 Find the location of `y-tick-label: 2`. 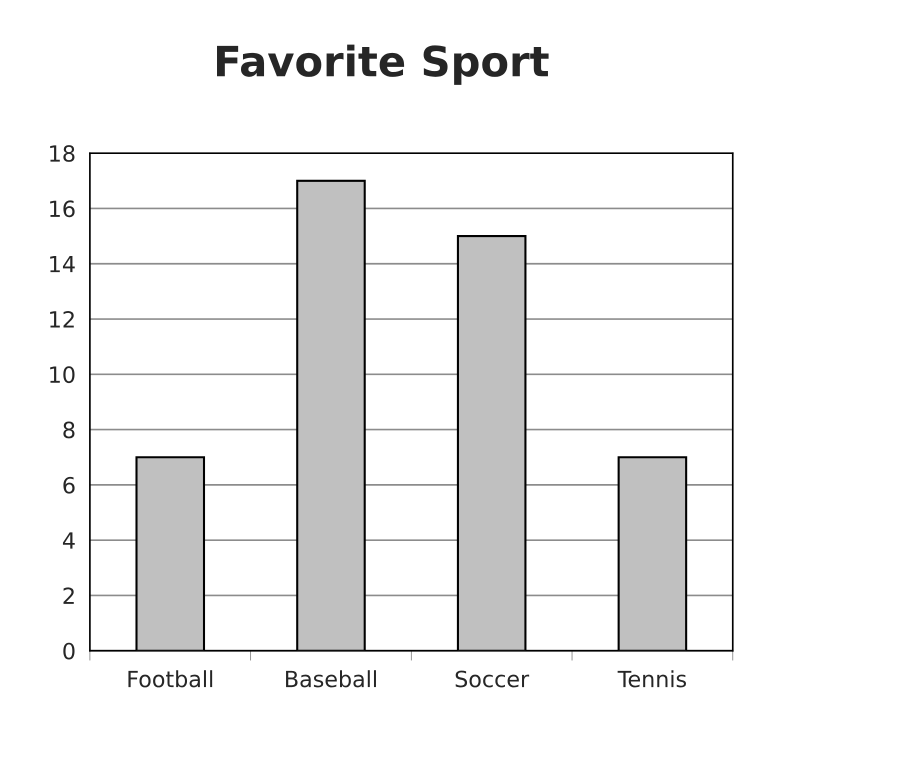

y-tick-label: 2 is located at coordinates (68, 595).